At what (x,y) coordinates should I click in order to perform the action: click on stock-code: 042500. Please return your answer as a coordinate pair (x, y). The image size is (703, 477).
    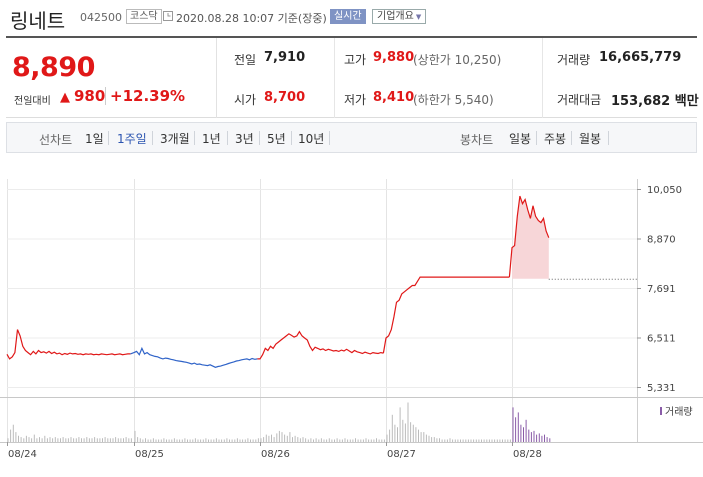
    Looking at the image, I should click on (101, 17).